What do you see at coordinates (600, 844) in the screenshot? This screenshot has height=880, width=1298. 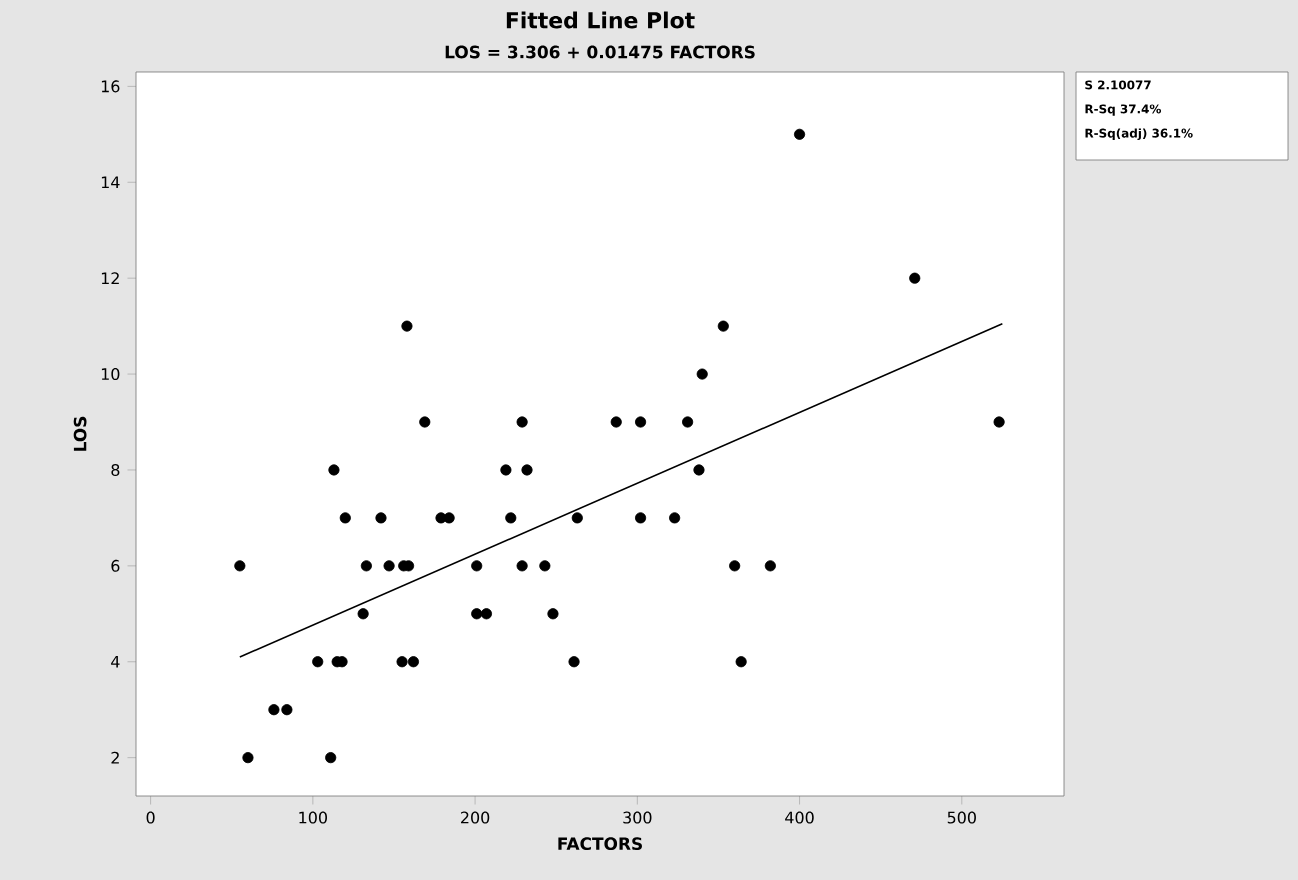 I see `x-axis-title: FACTORS` at bounding box center [600, 844].